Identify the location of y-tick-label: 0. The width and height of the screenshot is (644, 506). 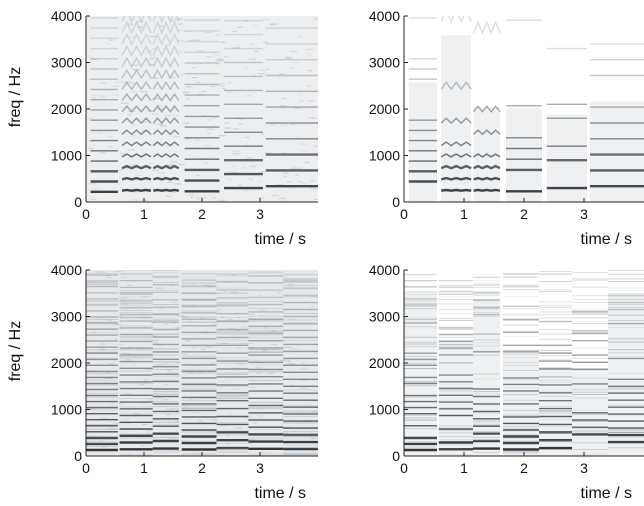
(78, 456).